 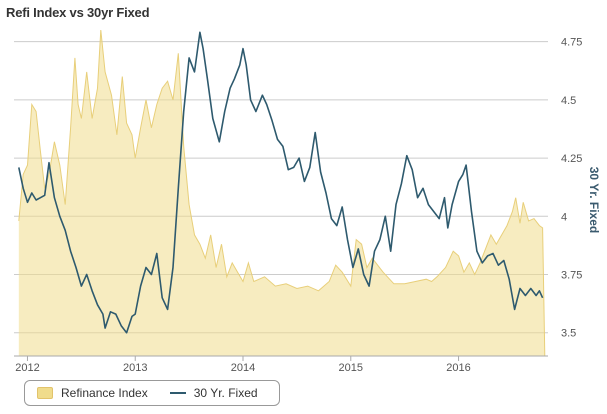 What do you see at coordinates (104, 393) in the screenshot?
I see `legend-label-refinance-index: Refinance Index` at bounding box center [104, 393].